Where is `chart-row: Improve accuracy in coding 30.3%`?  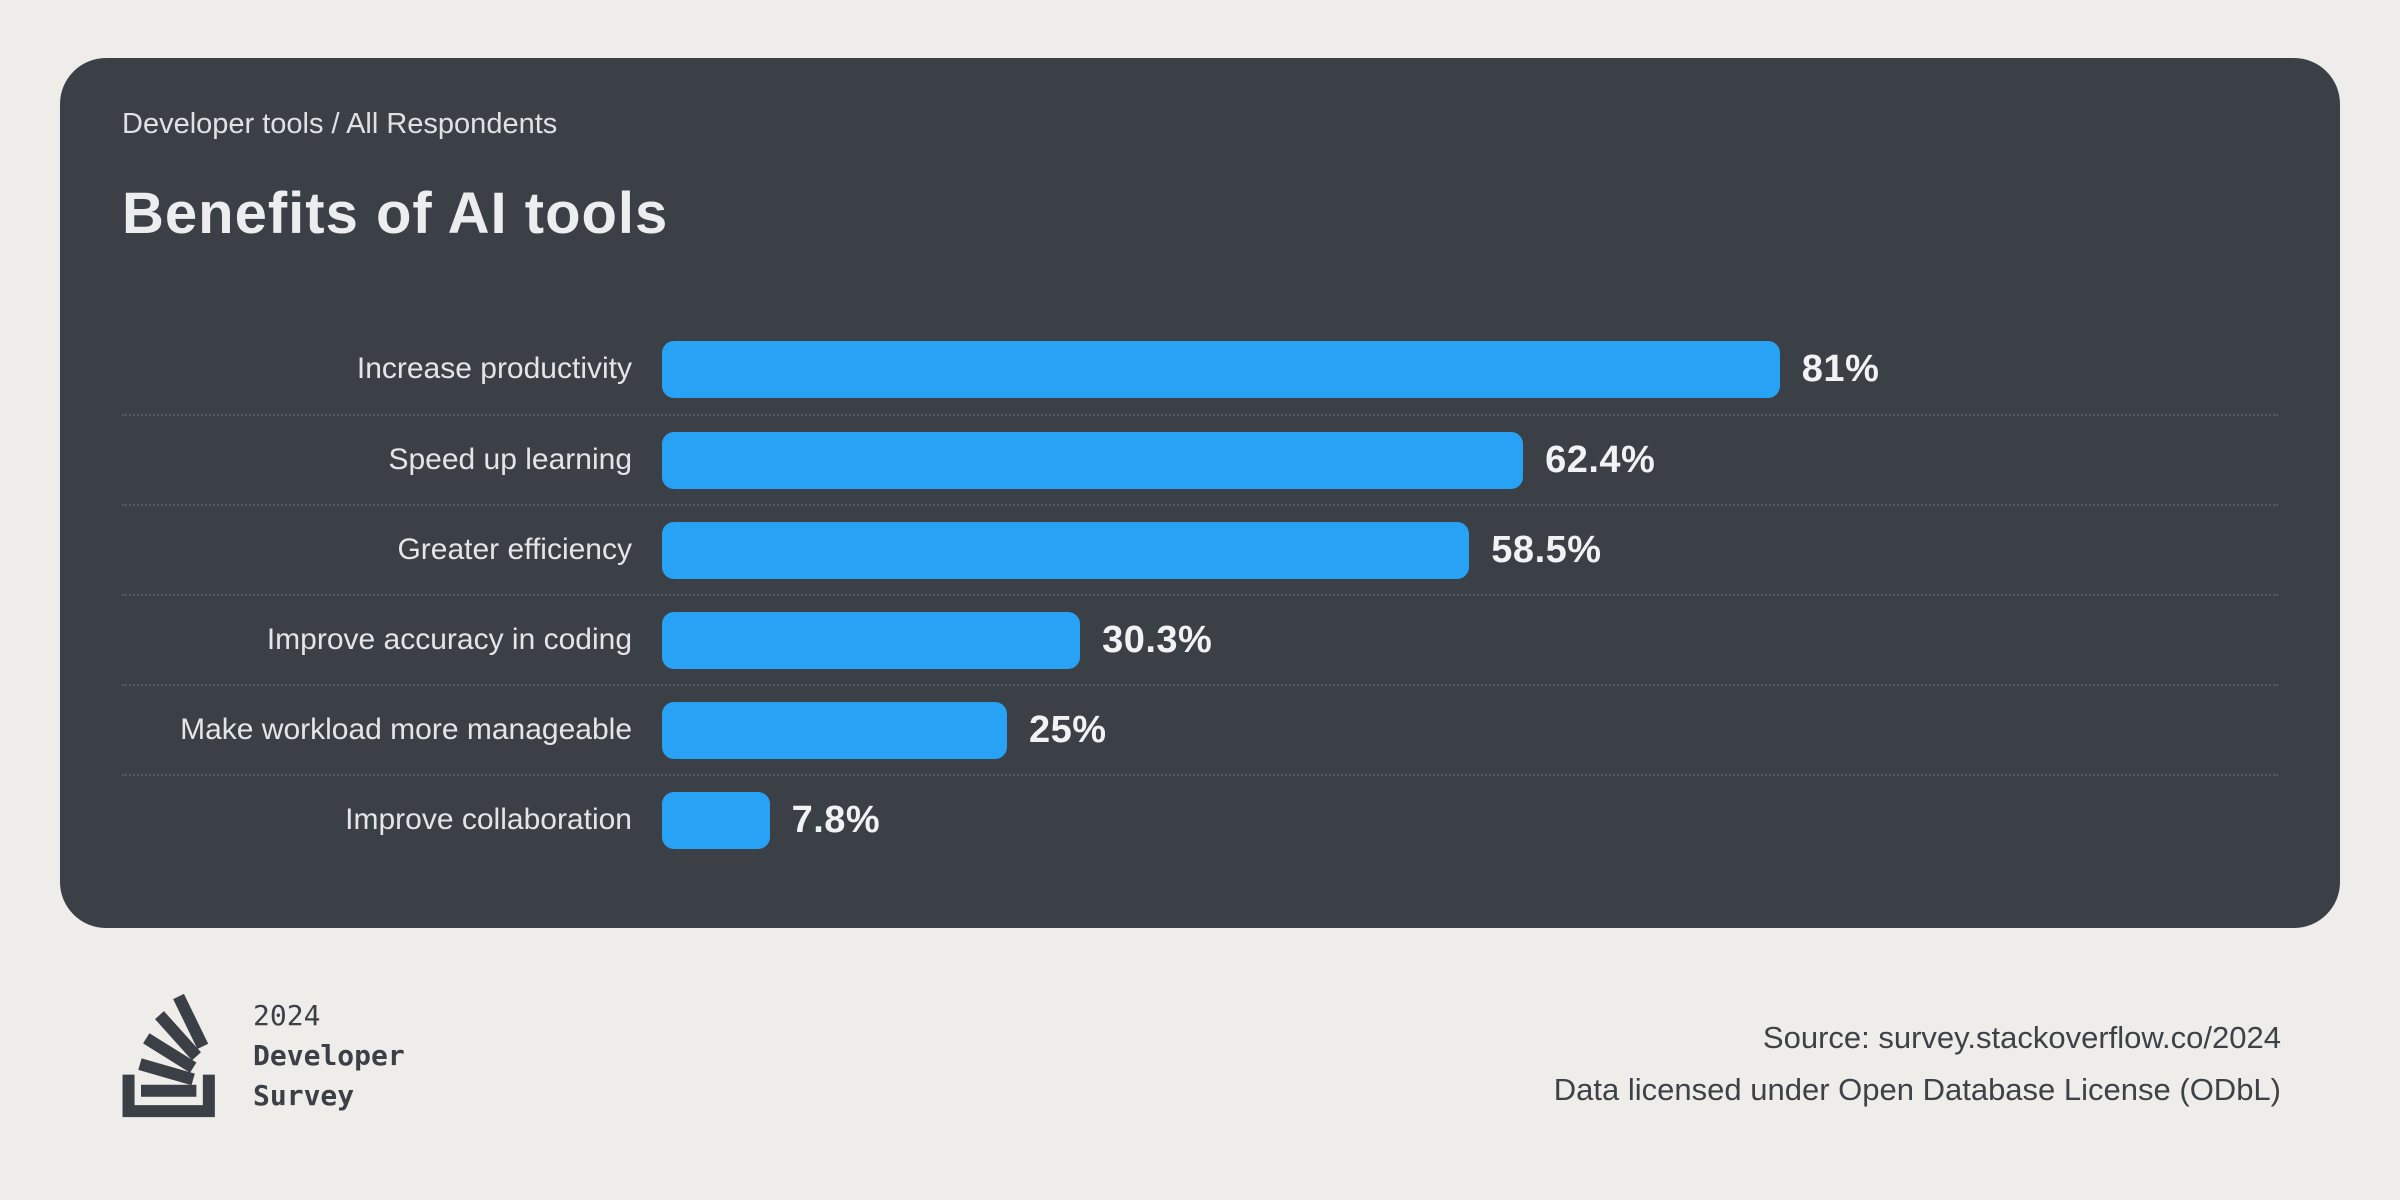
chart-row: Improve accuracy in coding 30.3% is located at coordinates (1200, 639).